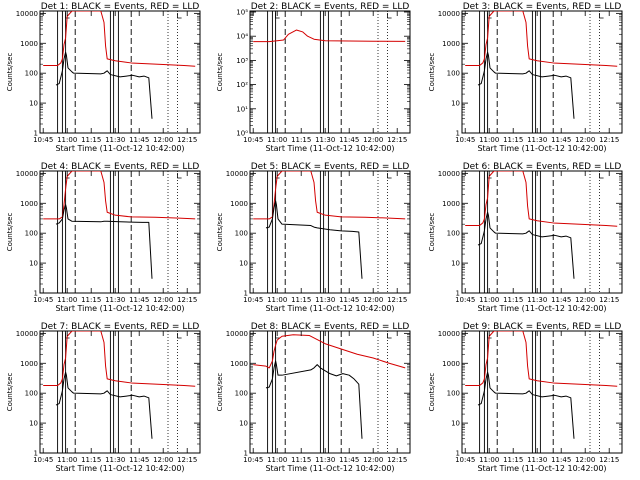  Describe the element at coordinates (242, 61) in the screenshot. I see `y-tick-label: 10³` at that location.